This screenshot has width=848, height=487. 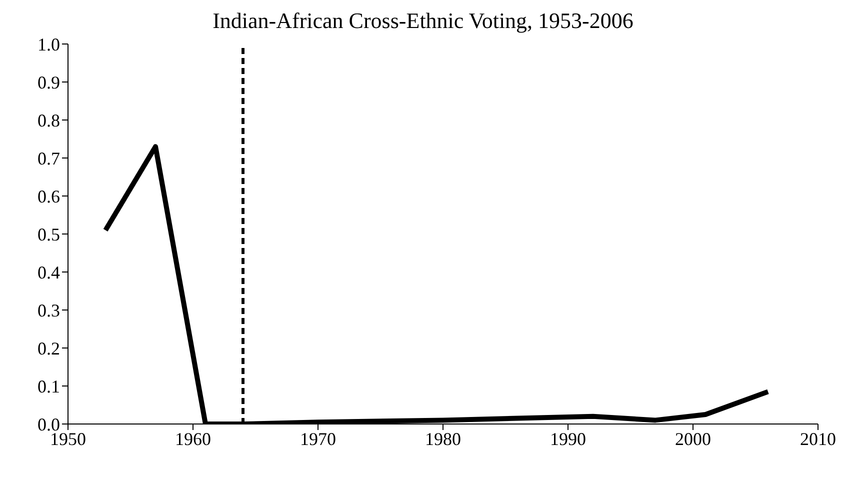 I want to click on x-tick-label: 1980, so click(x=443, y=438).